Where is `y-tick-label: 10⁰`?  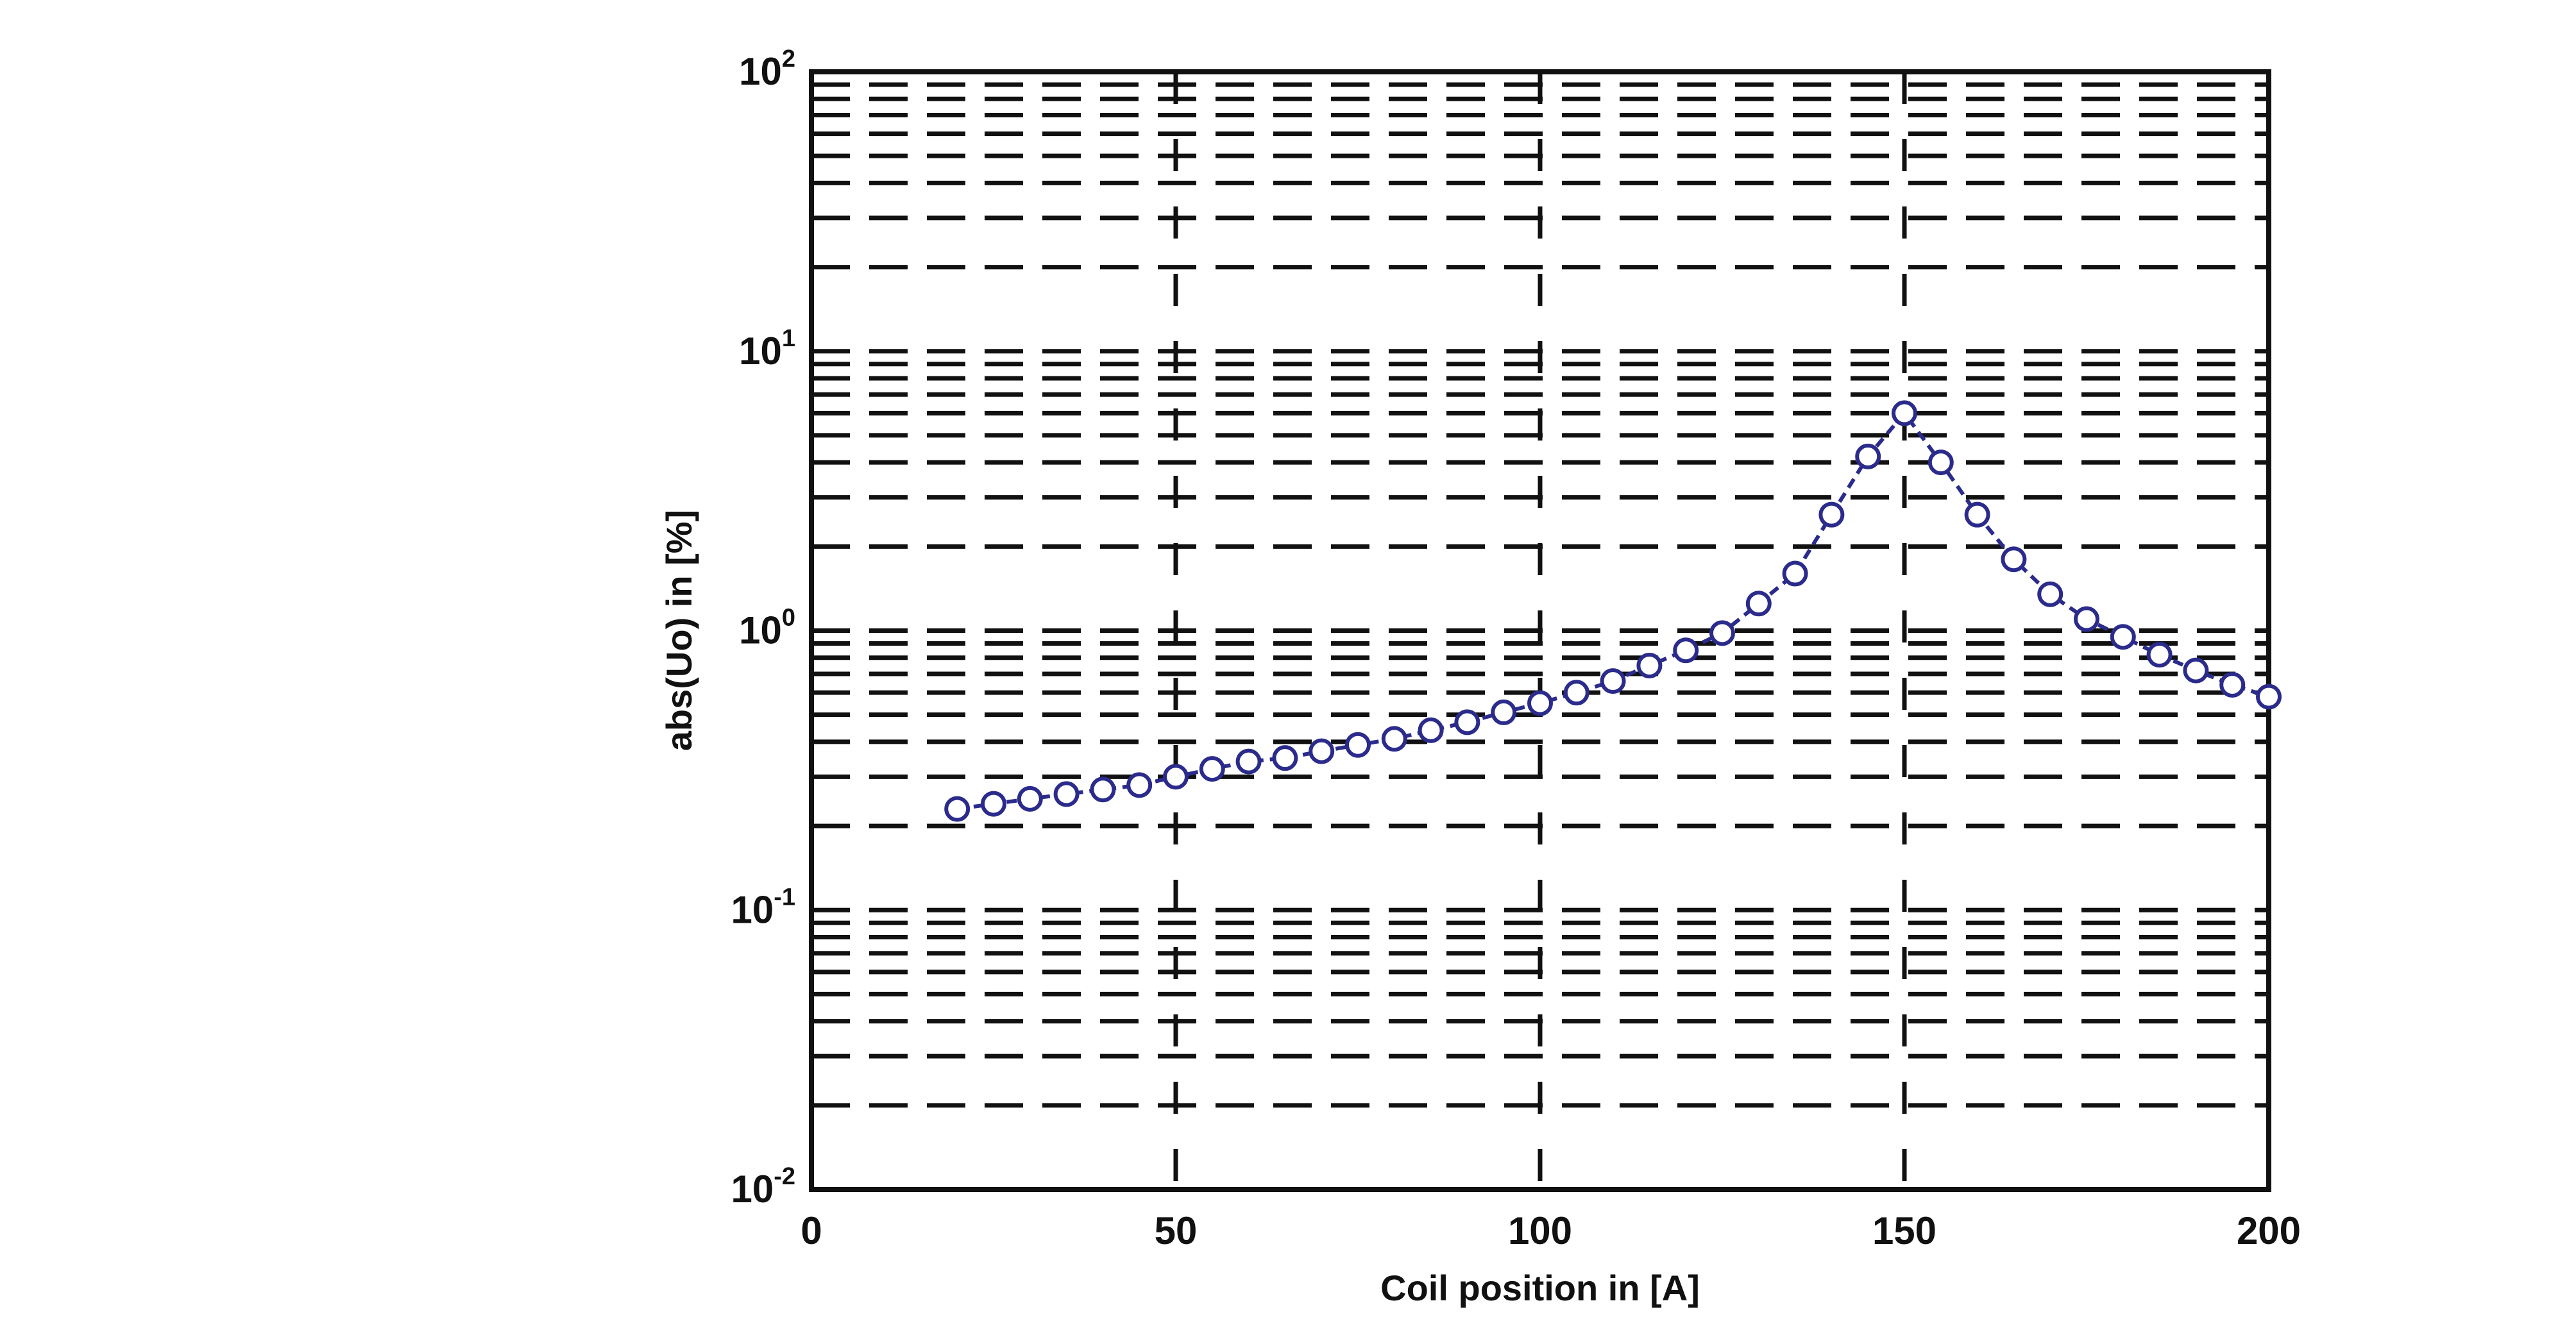 y-tick-label: 10⁰ is located at coordinates (767, 628).